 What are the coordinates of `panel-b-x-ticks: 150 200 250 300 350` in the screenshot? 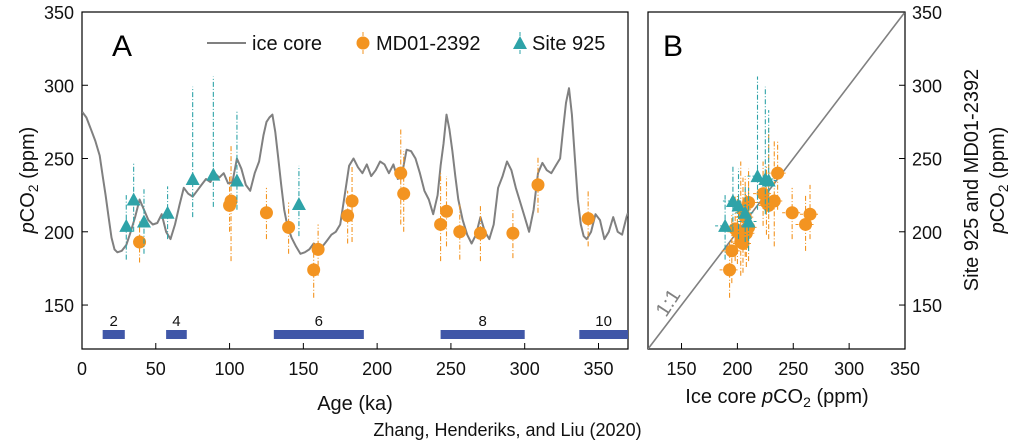 It's located at (793, 361).